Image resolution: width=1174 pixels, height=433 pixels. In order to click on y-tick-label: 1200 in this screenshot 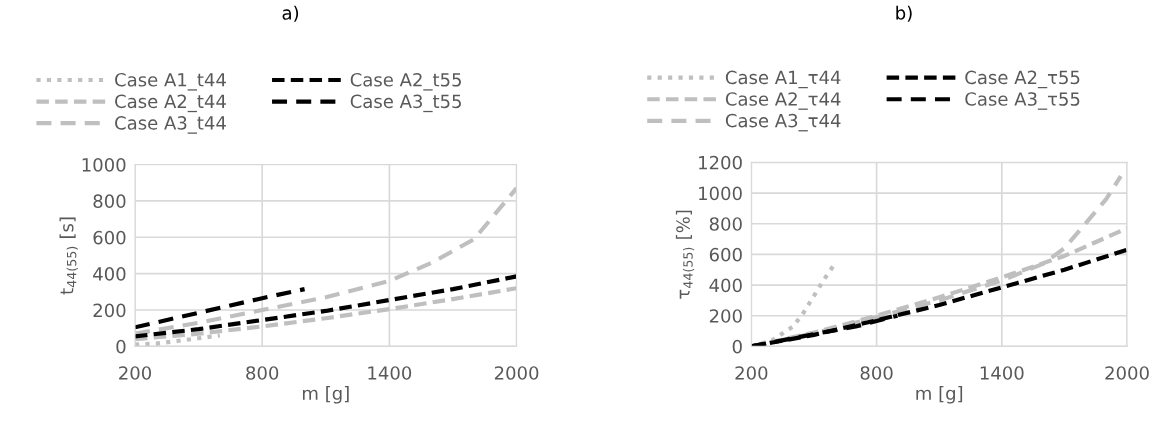, I will do `click(720, 162)`.